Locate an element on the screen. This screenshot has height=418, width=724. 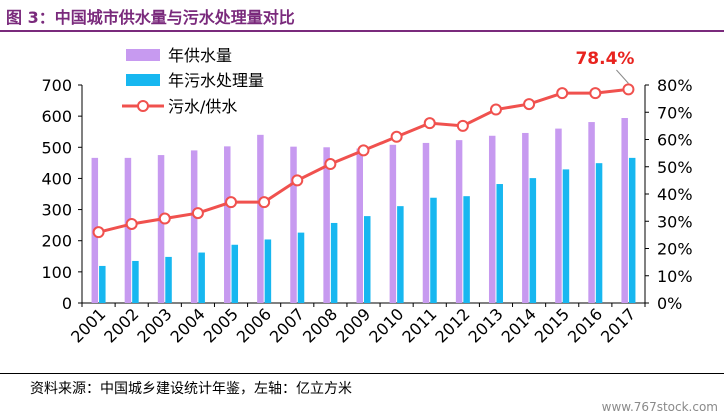
legend-marker is located at coordinates (143, 106).